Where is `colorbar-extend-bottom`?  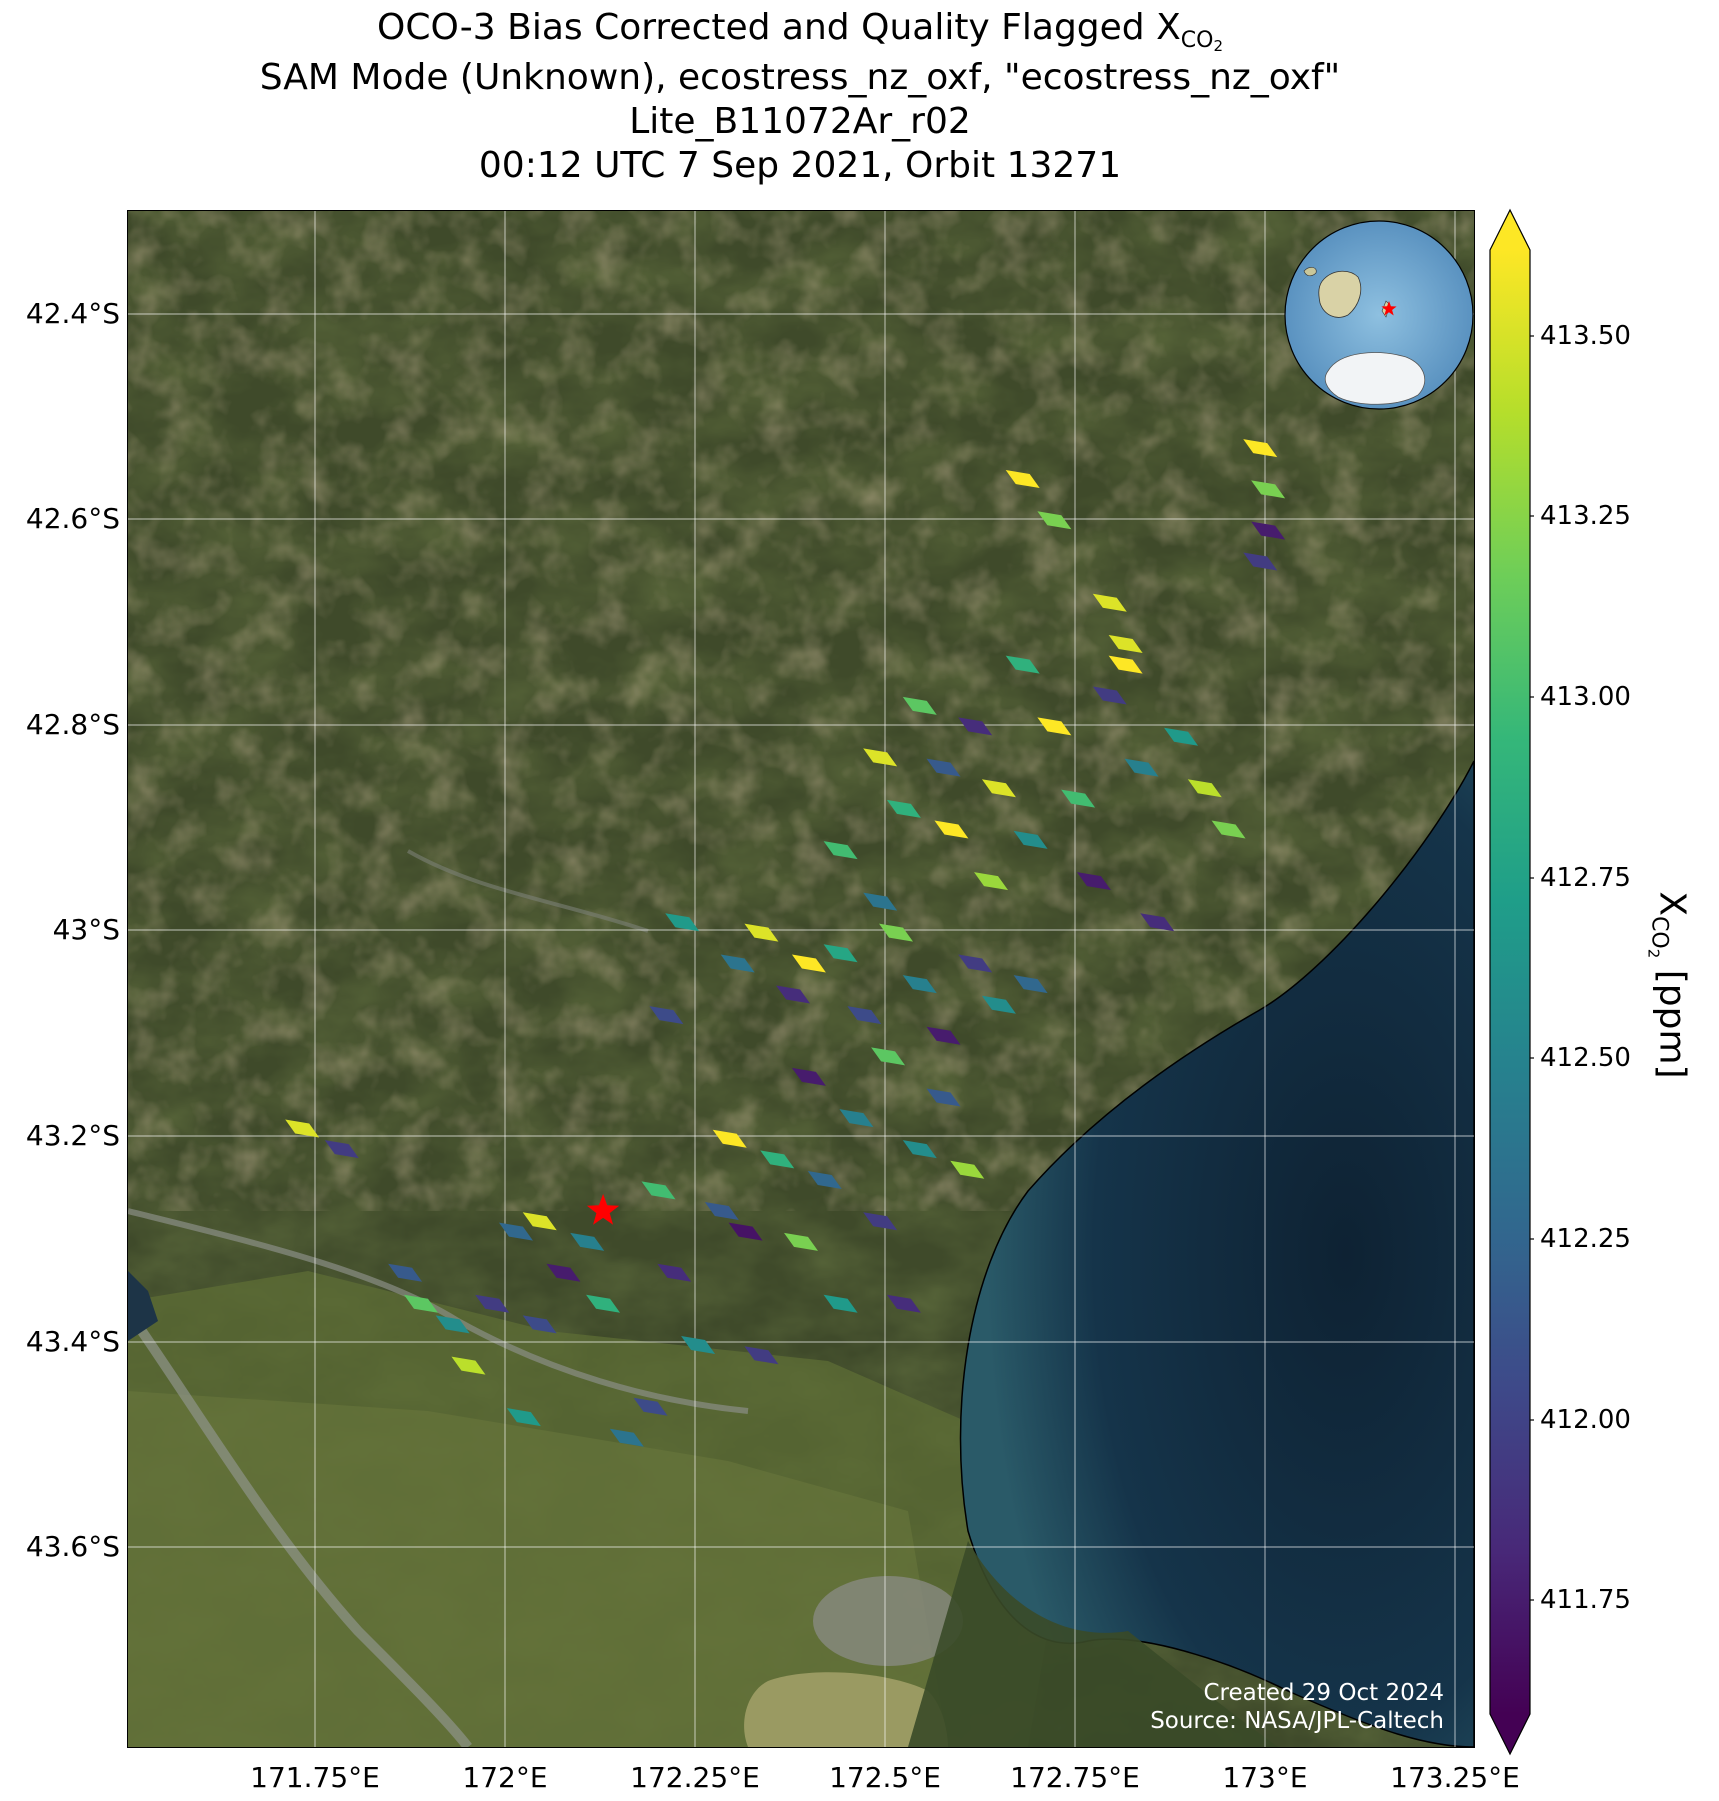
colorbar-extend-bottom is located at coordinates (1510, 1734).